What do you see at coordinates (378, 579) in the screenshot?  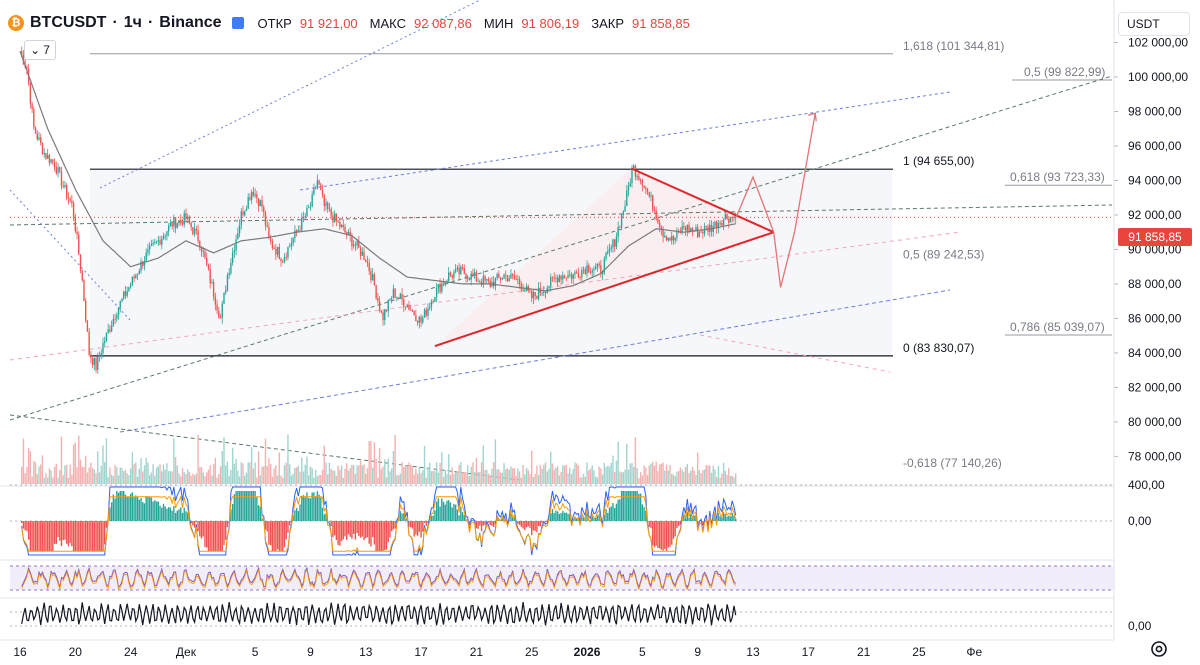 I see `stoch-d-line` at bounding box center [378, 579].